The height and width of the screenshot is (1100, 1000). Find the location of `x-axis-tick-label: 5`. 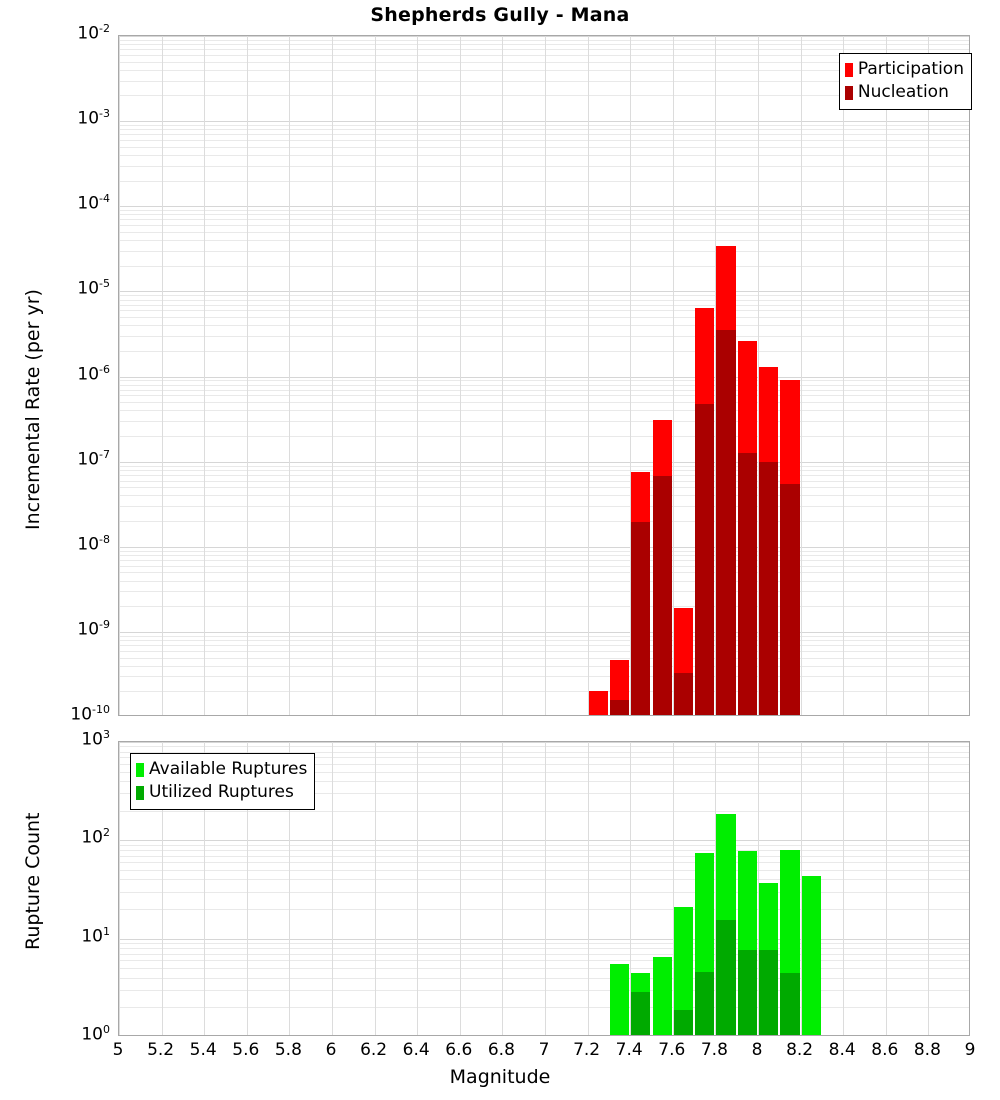

x-axis-tick-label: 5 is located at coordinates (118, 1050).